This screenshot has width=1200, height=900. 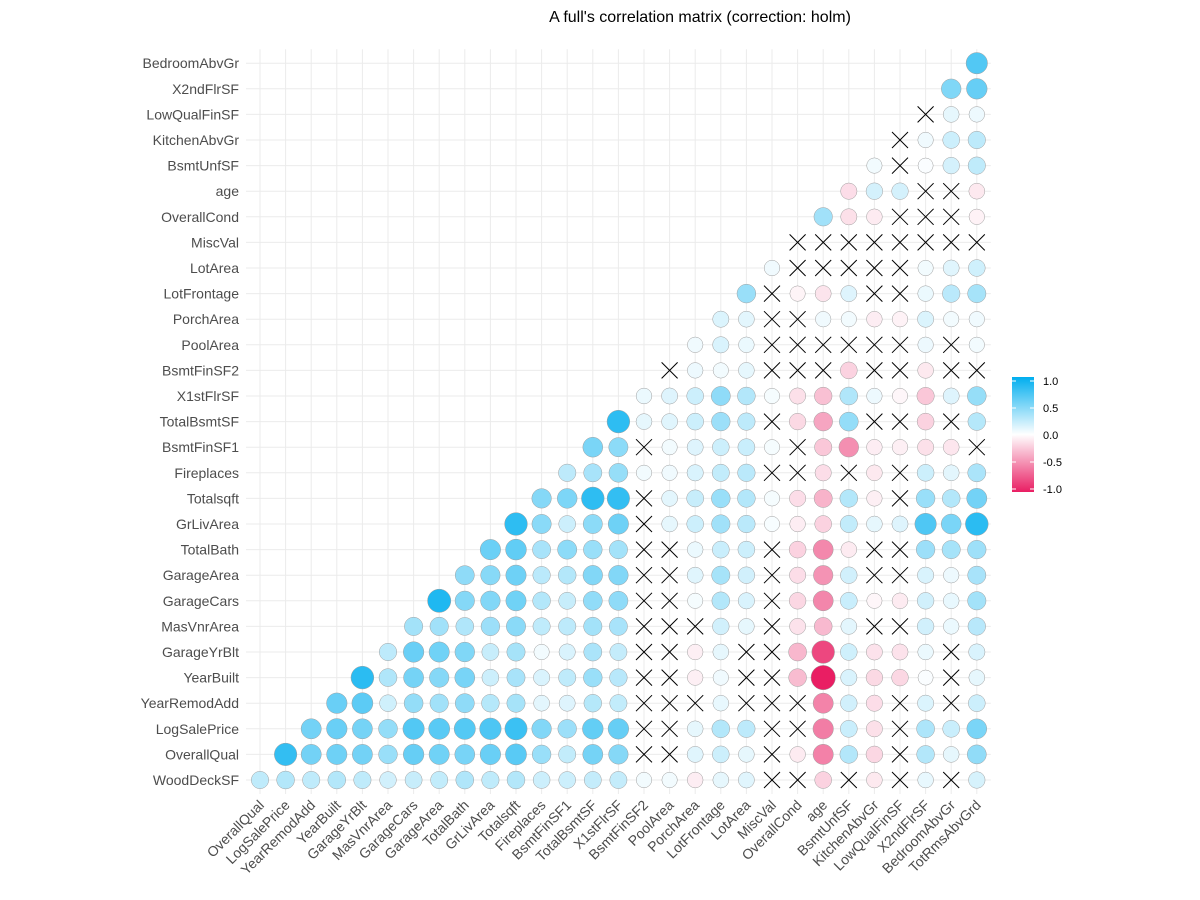 What do you see at coordinates (201, 601) in the screenshot?
I see `y-tick-label: GarageCars` at bounding box center [201, 601].